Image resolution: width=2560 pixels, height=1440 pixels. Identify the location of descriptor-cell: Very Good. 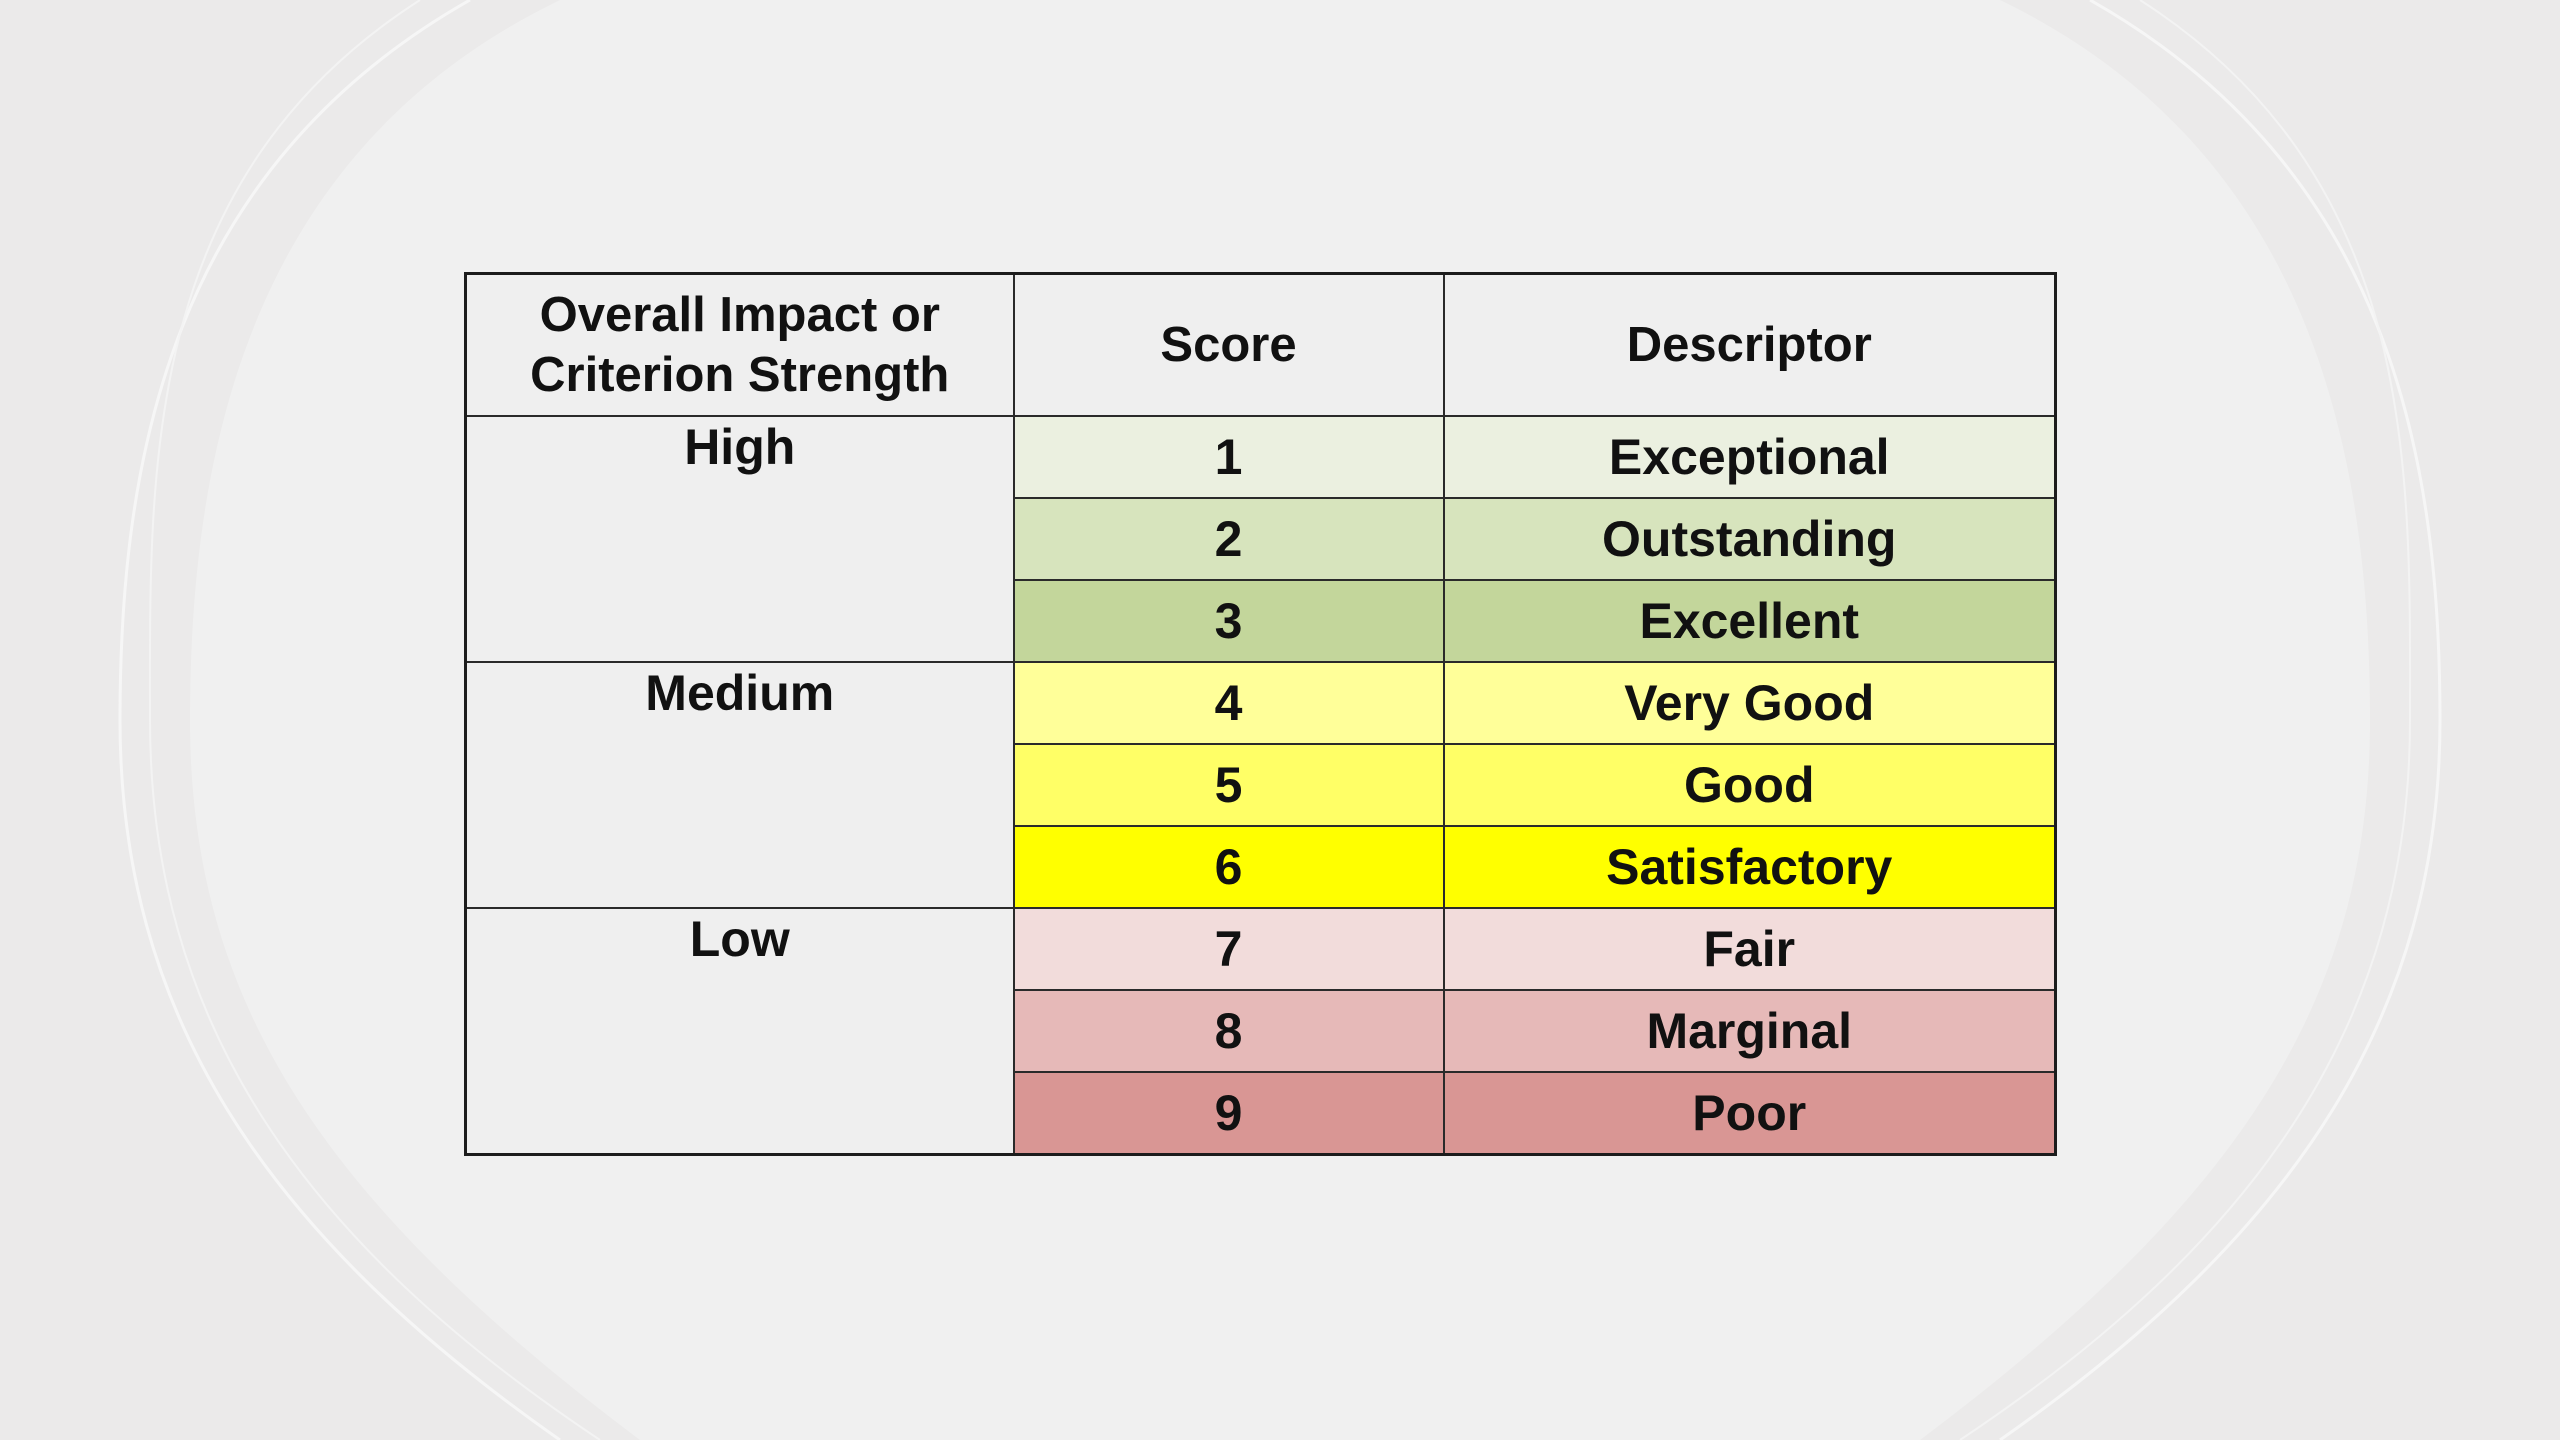
(1749, 703).